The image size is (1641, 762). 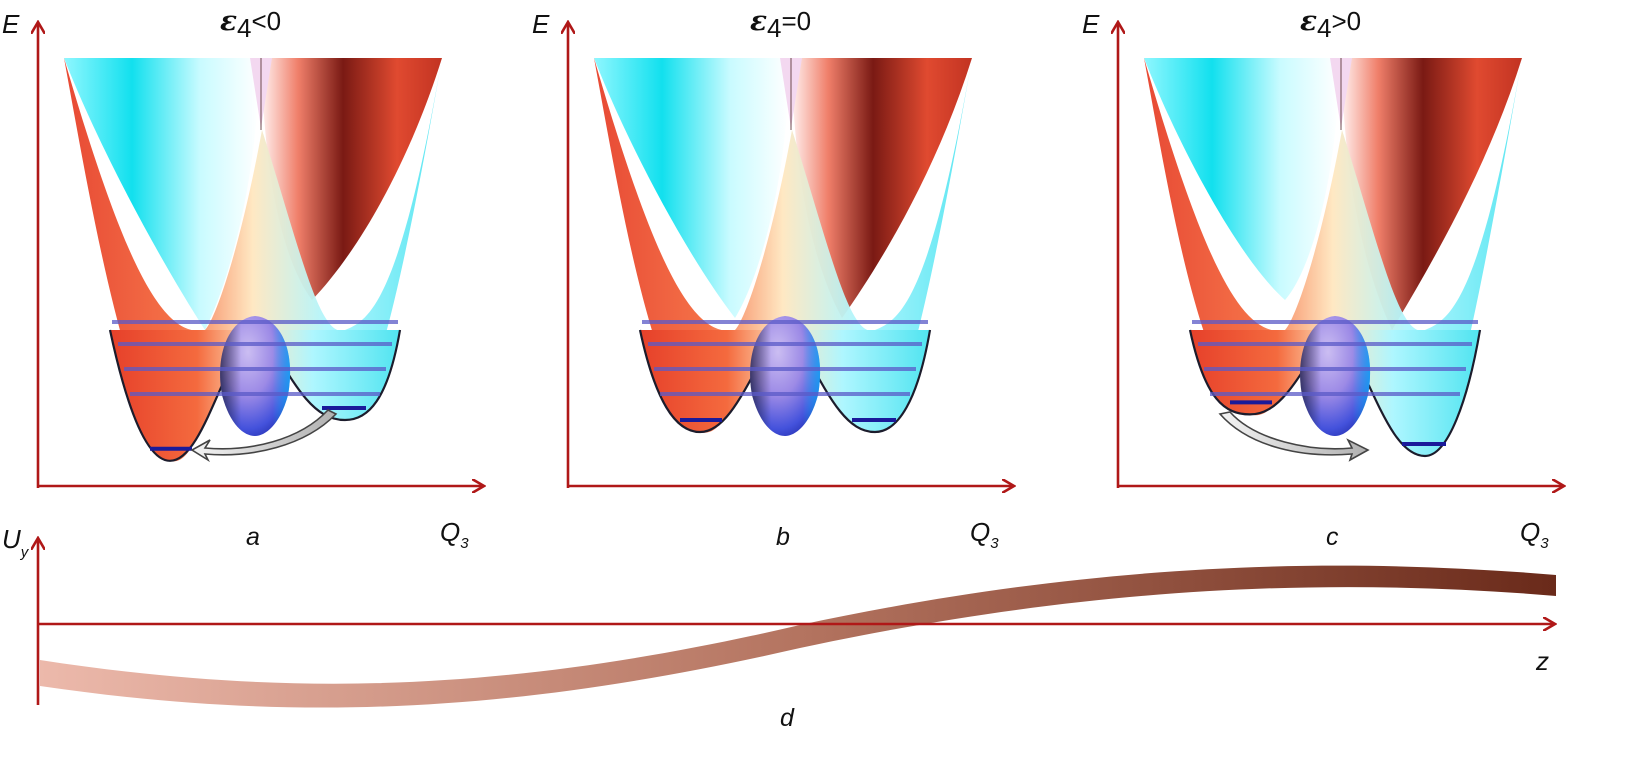 I want to click on panel-d-label: d, so click(x=787, y=718).